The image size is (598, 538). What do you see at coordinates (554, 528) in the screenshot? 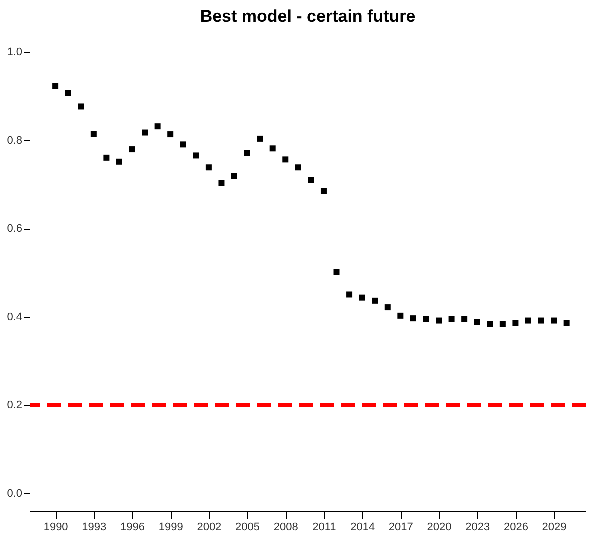
I see `x-tick-label: 2029` at bounding box center [554, 528].